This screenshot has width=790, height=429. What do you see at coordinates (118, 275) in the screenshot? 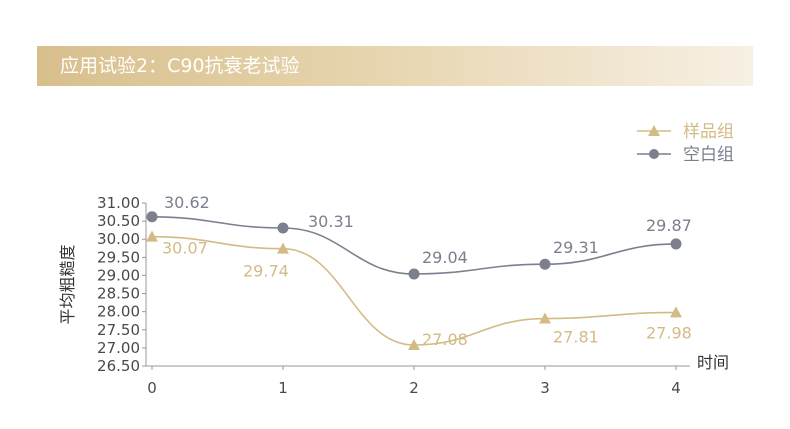
I see `y-tick-label: 29.00` at bounding box center [118, 275].